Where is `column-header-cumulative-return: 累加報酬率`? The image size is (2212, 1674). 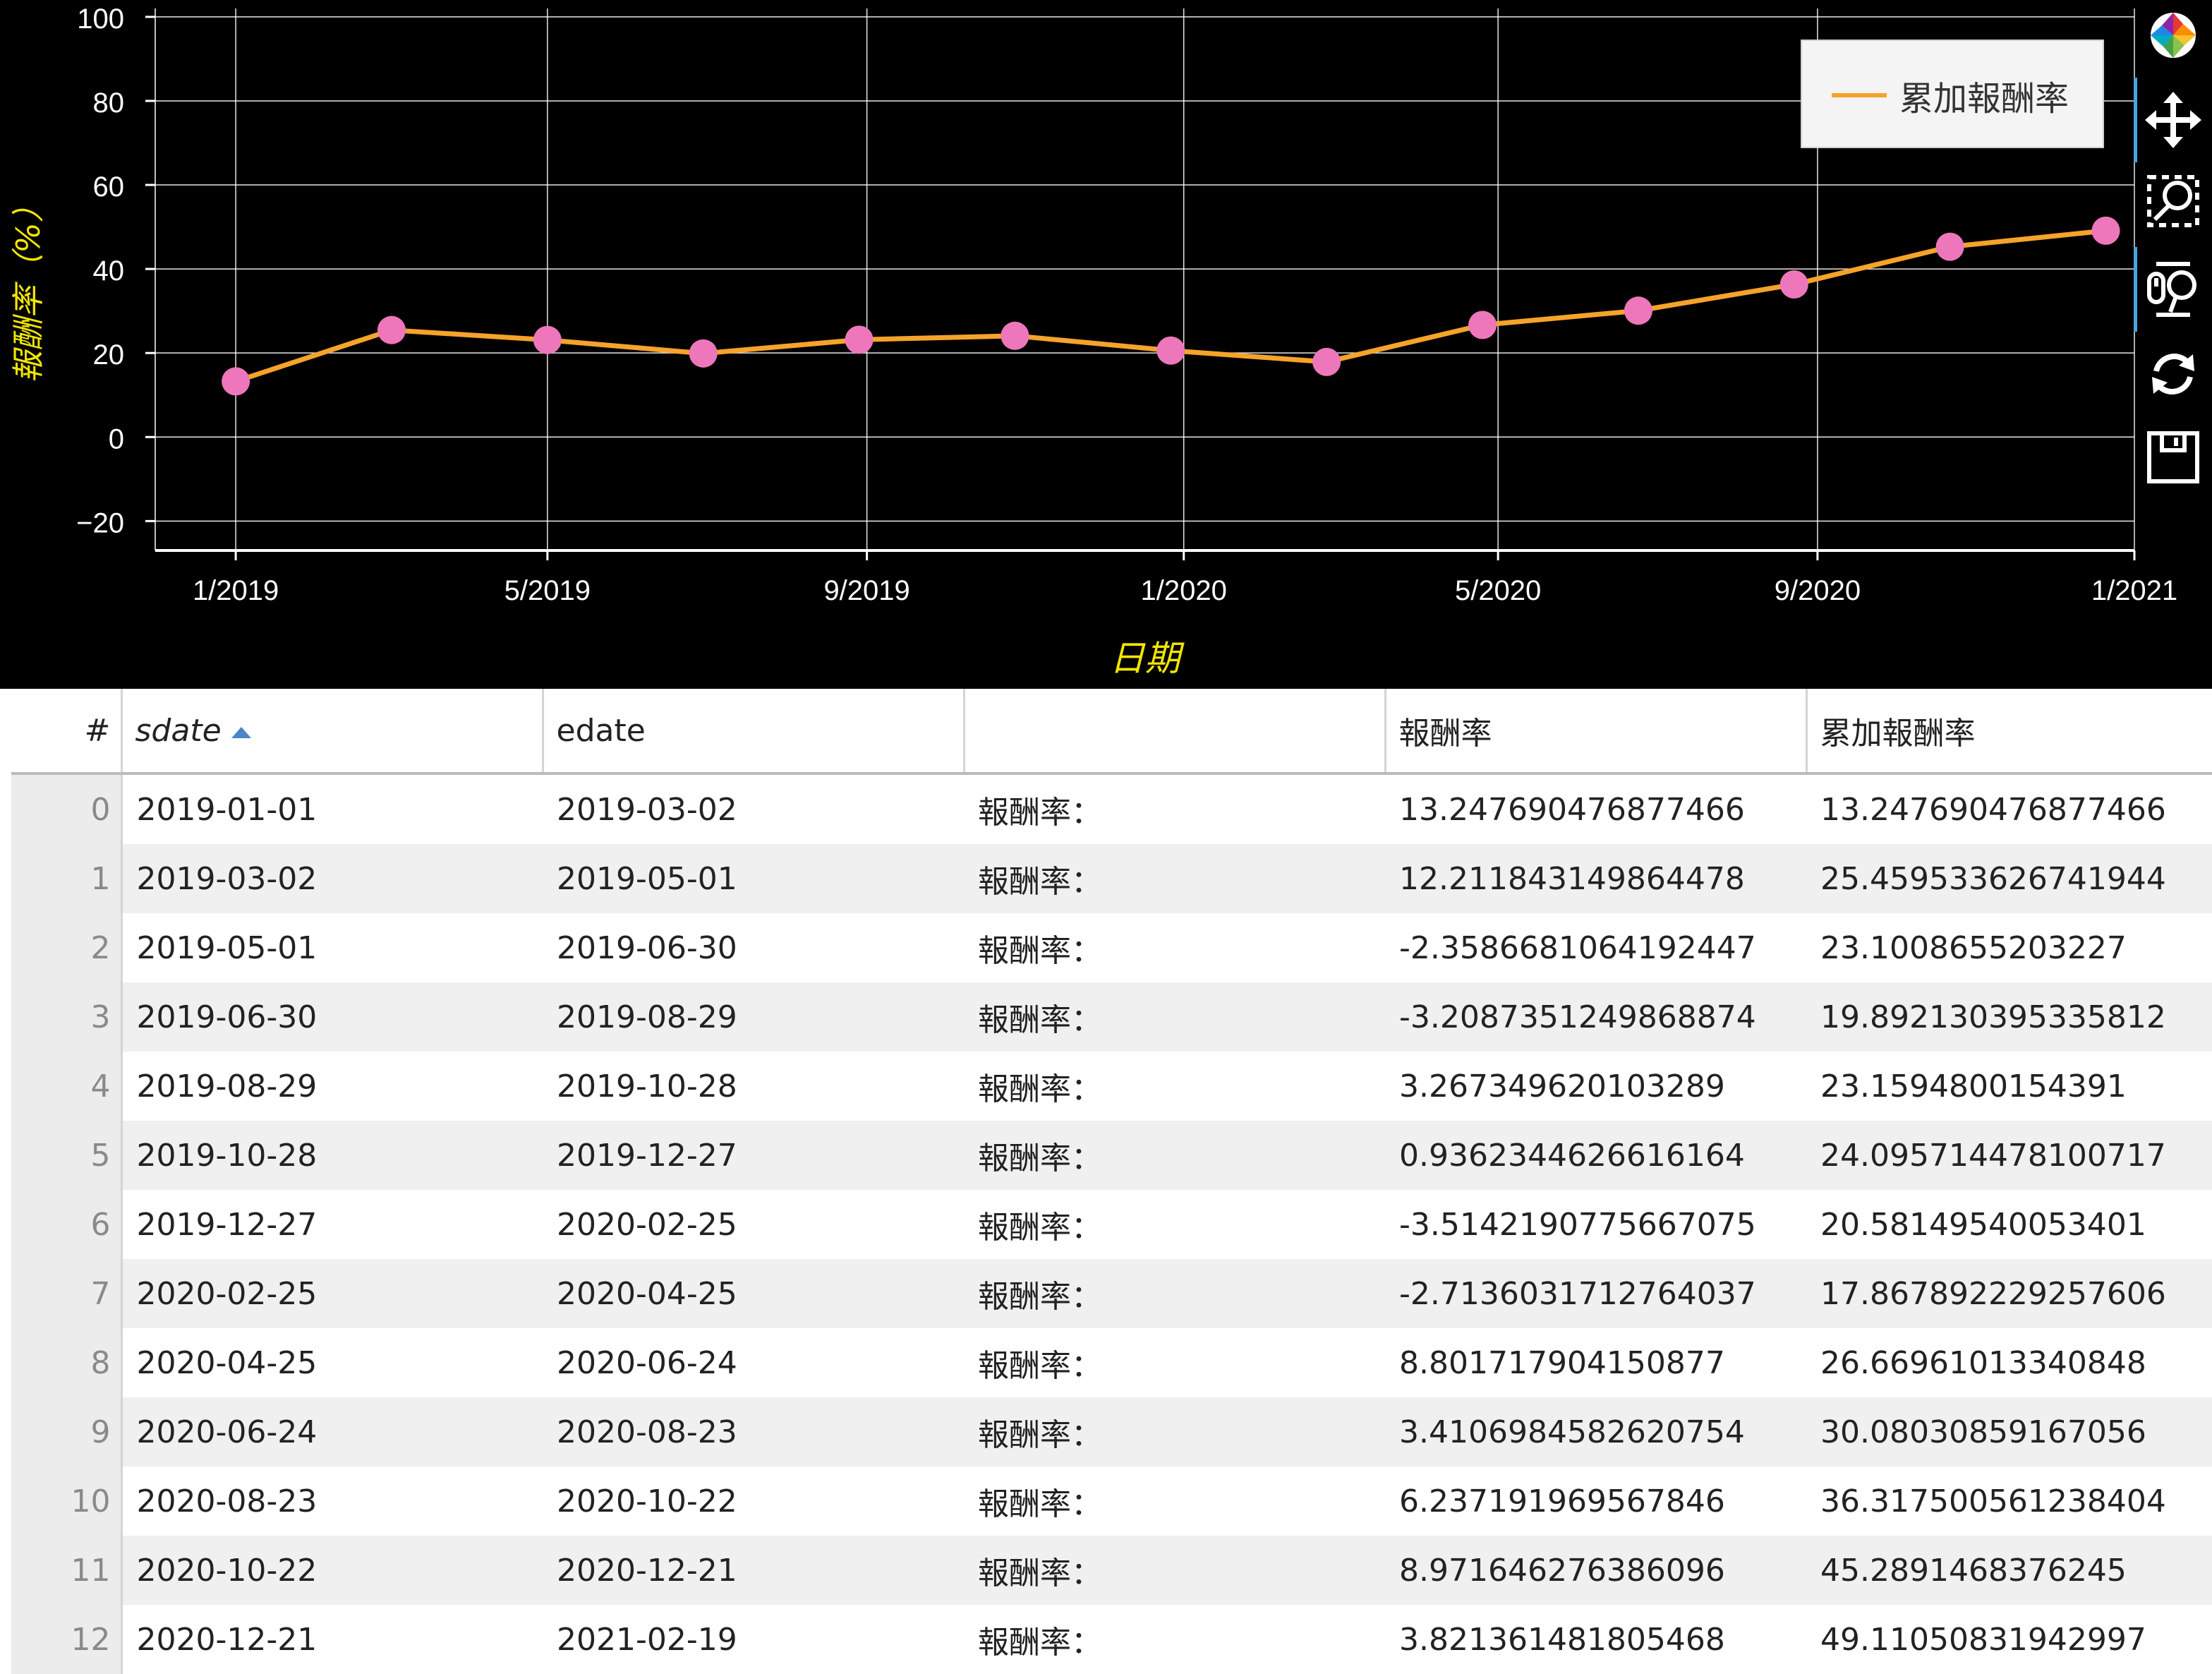
column-header-cumulative-return: 累加報酬率 is located at coordinates (2009, 732).